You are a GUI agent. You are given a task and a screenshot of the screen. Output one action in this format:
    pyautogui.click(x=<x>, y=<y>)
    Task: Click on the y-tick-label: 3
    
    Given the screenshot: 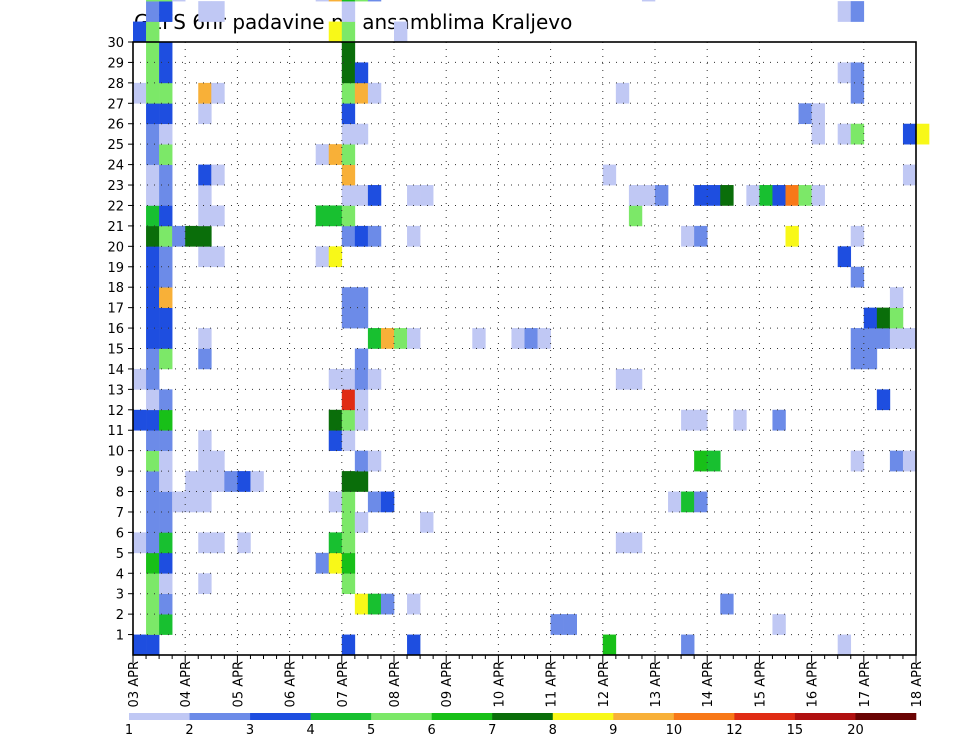 What is the action you would take?
    pyautogui.click(x=120, y=595)
    